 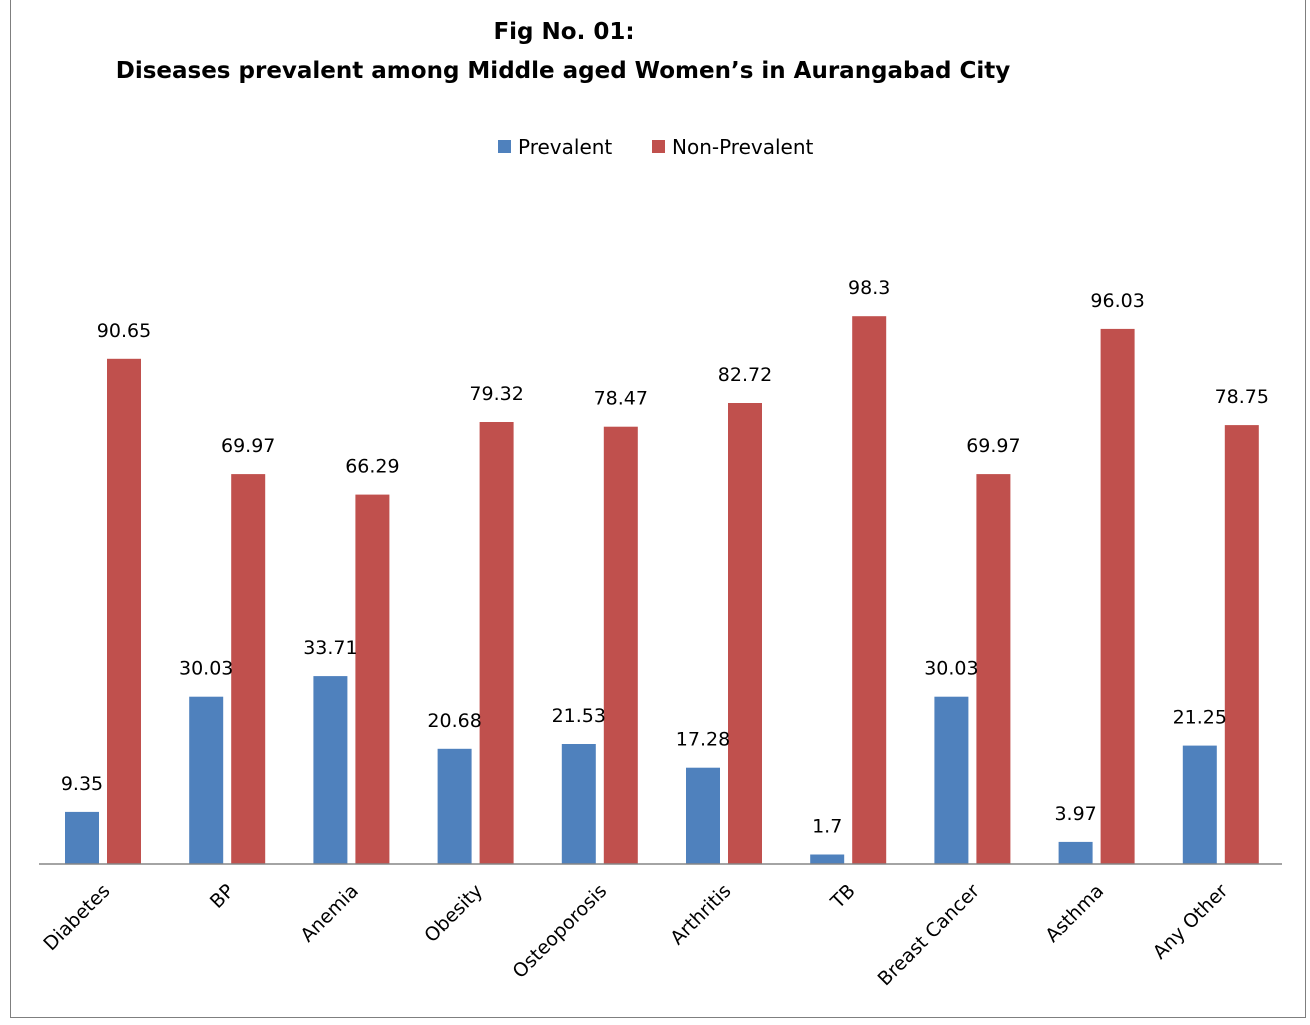 I want to click on data-label-non-prevalent-any-other: 78.75, so click(x=1242, y=397).